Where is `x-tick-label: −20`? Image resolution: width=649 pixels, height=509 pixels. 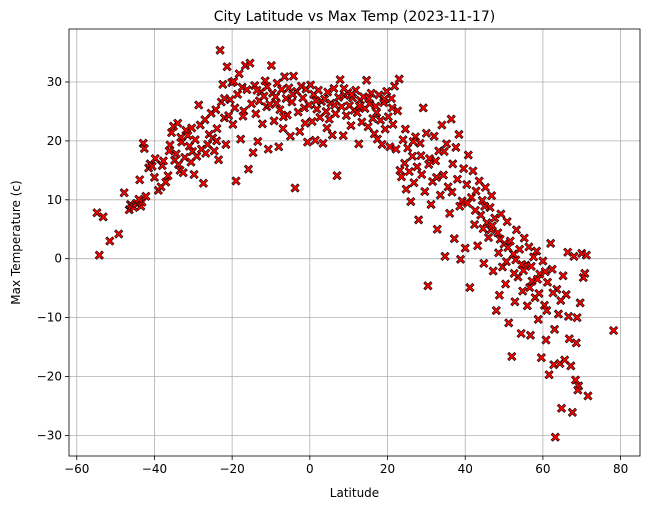
x-tick-label: −20 is located at coordinates (231, 469).